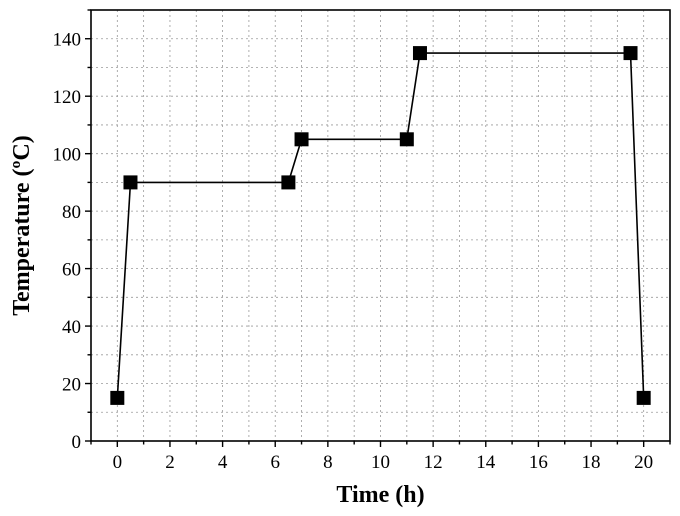  Describe the element at coordinates (380, 462) in the screenshot. I see `x-tick-label: 10` at that location.